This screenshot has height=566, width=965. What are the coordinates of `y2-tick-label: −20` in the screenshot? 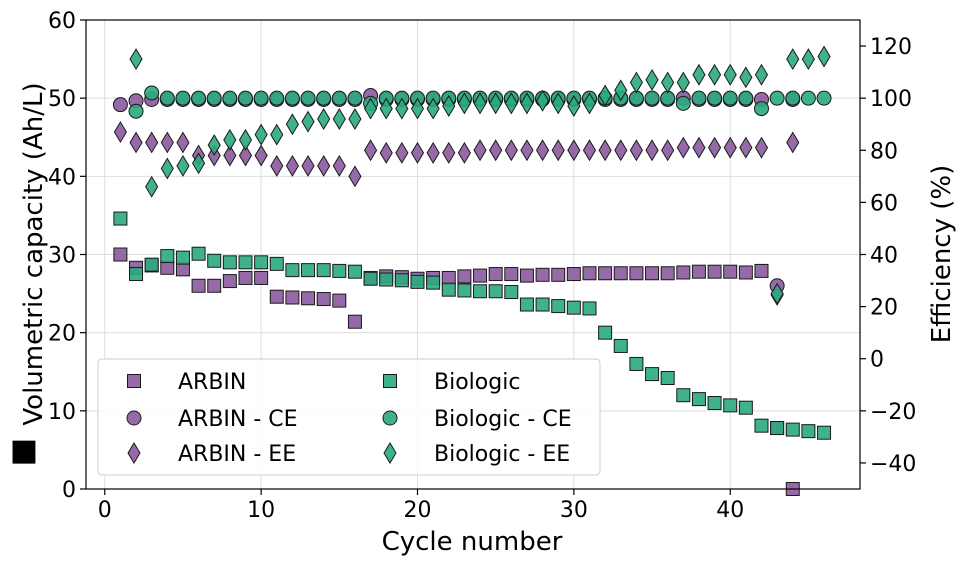 It's located at (893, 412).